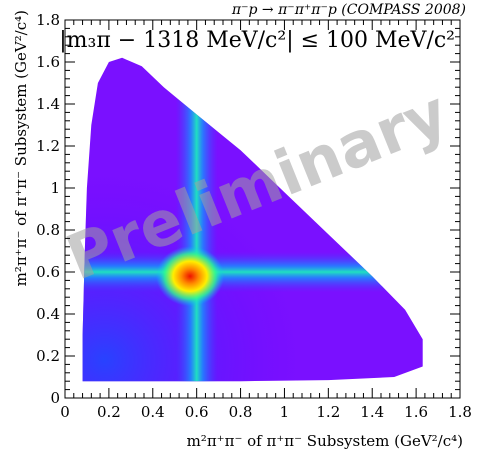 The width and height of the screenshot is (477, 453). What do you see at coordinates (197, 412) in the screenshot?
I see `x-tick-label: 0.6` at bounding box center [197, 412].